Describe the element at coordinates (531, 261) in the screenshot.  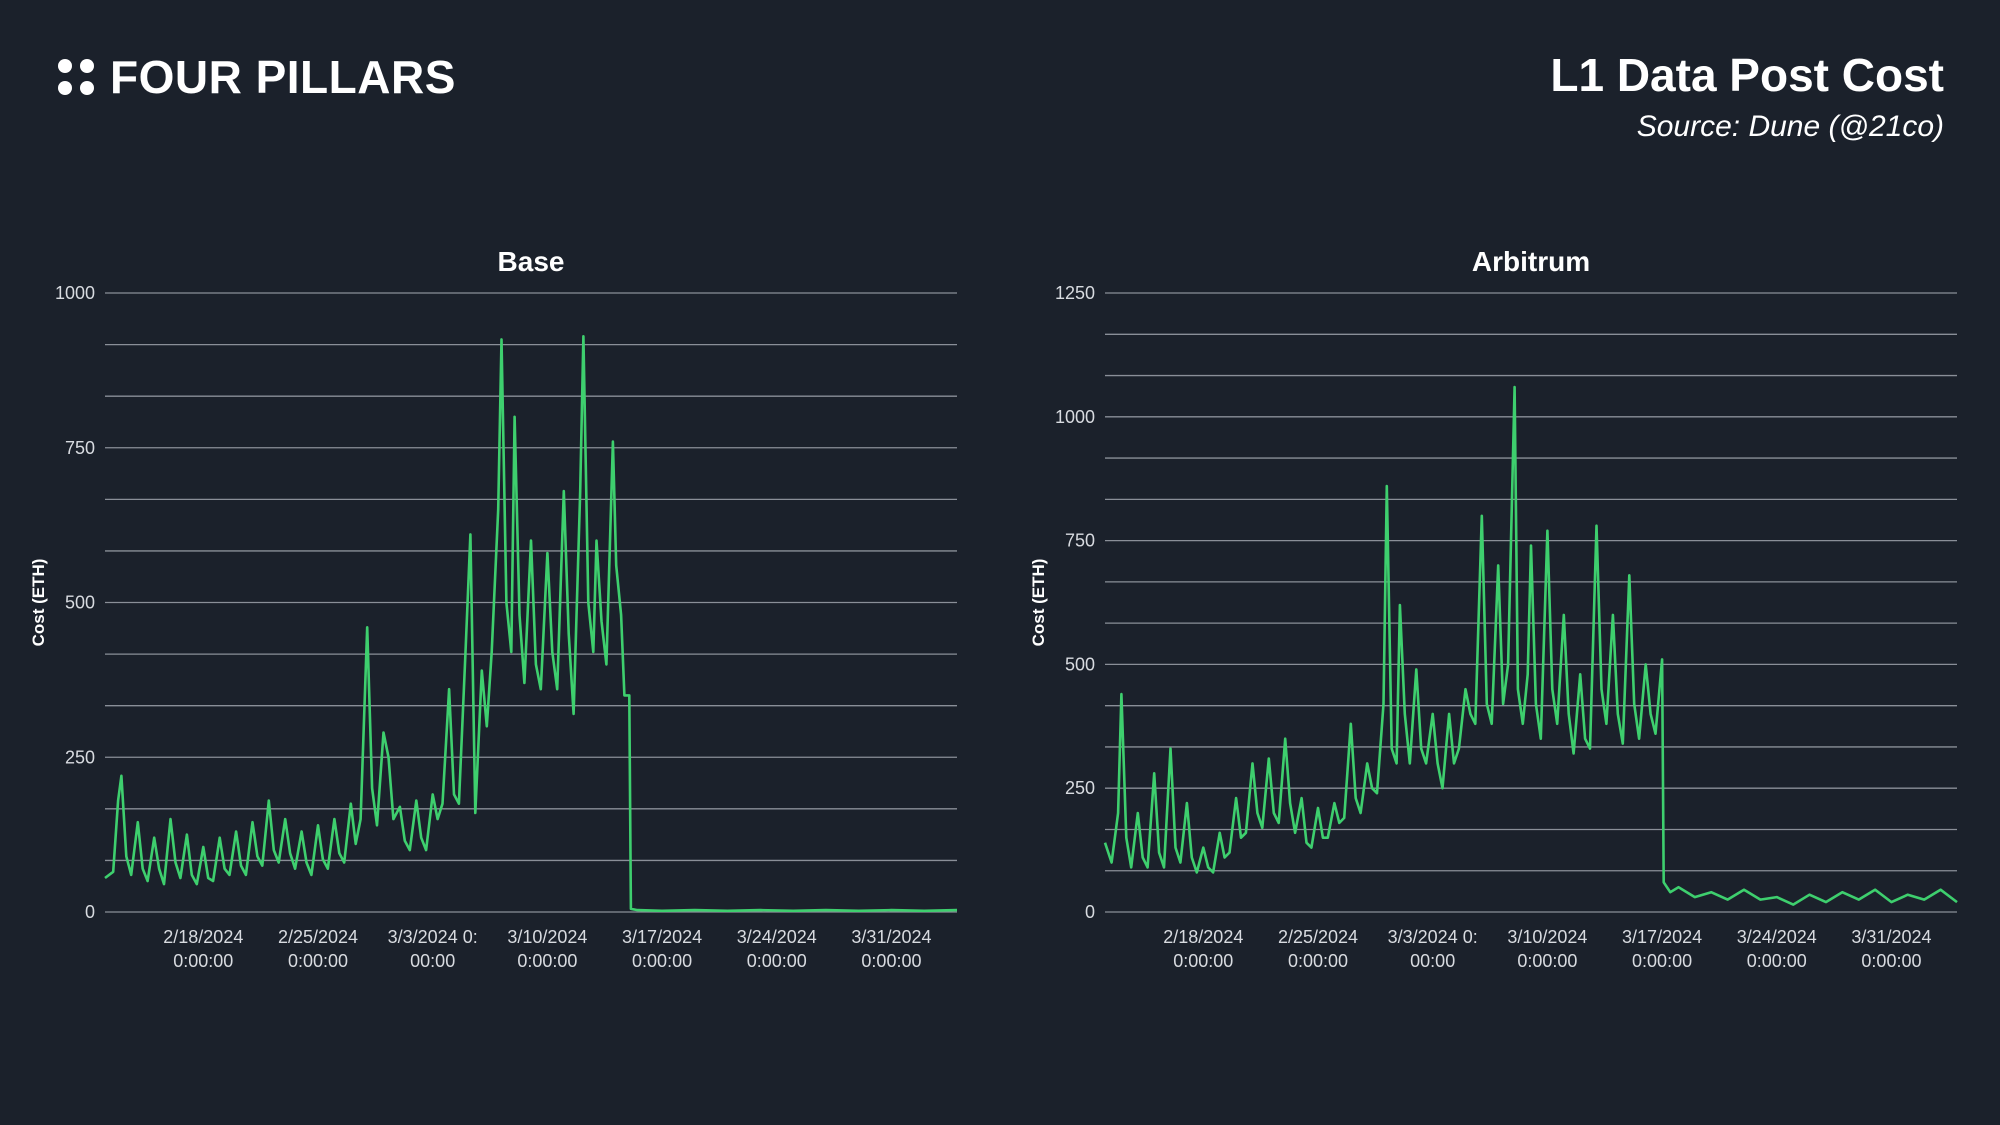
I see `base-chart-title: Base` at that location.